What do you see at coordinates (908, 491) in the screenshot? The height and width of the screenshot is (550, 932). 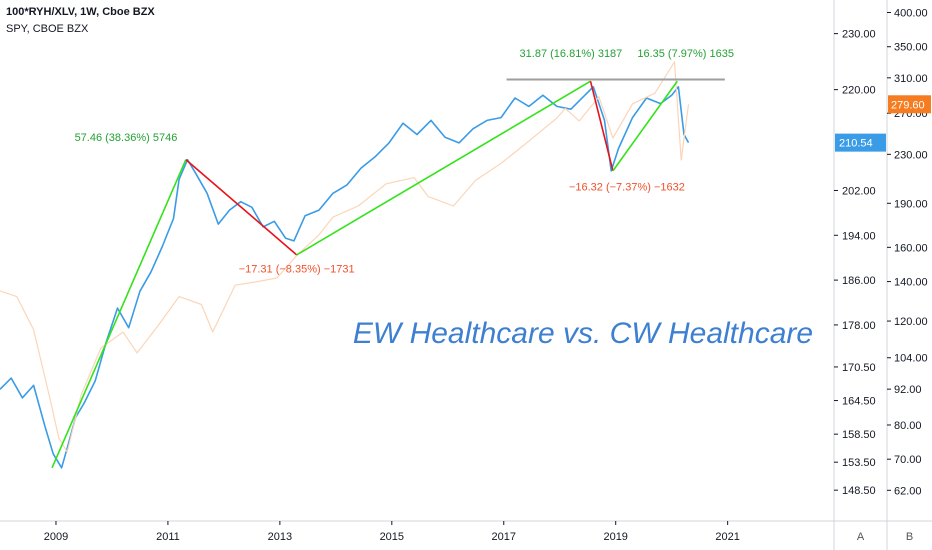 I see `right-scale-tick-label: 62.00` at bounding box center [908, 491].